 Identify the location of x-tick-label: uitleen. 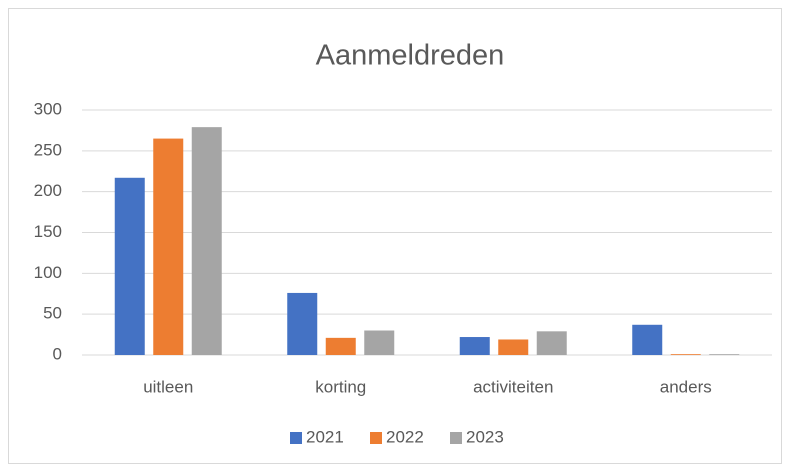
(168, 386).